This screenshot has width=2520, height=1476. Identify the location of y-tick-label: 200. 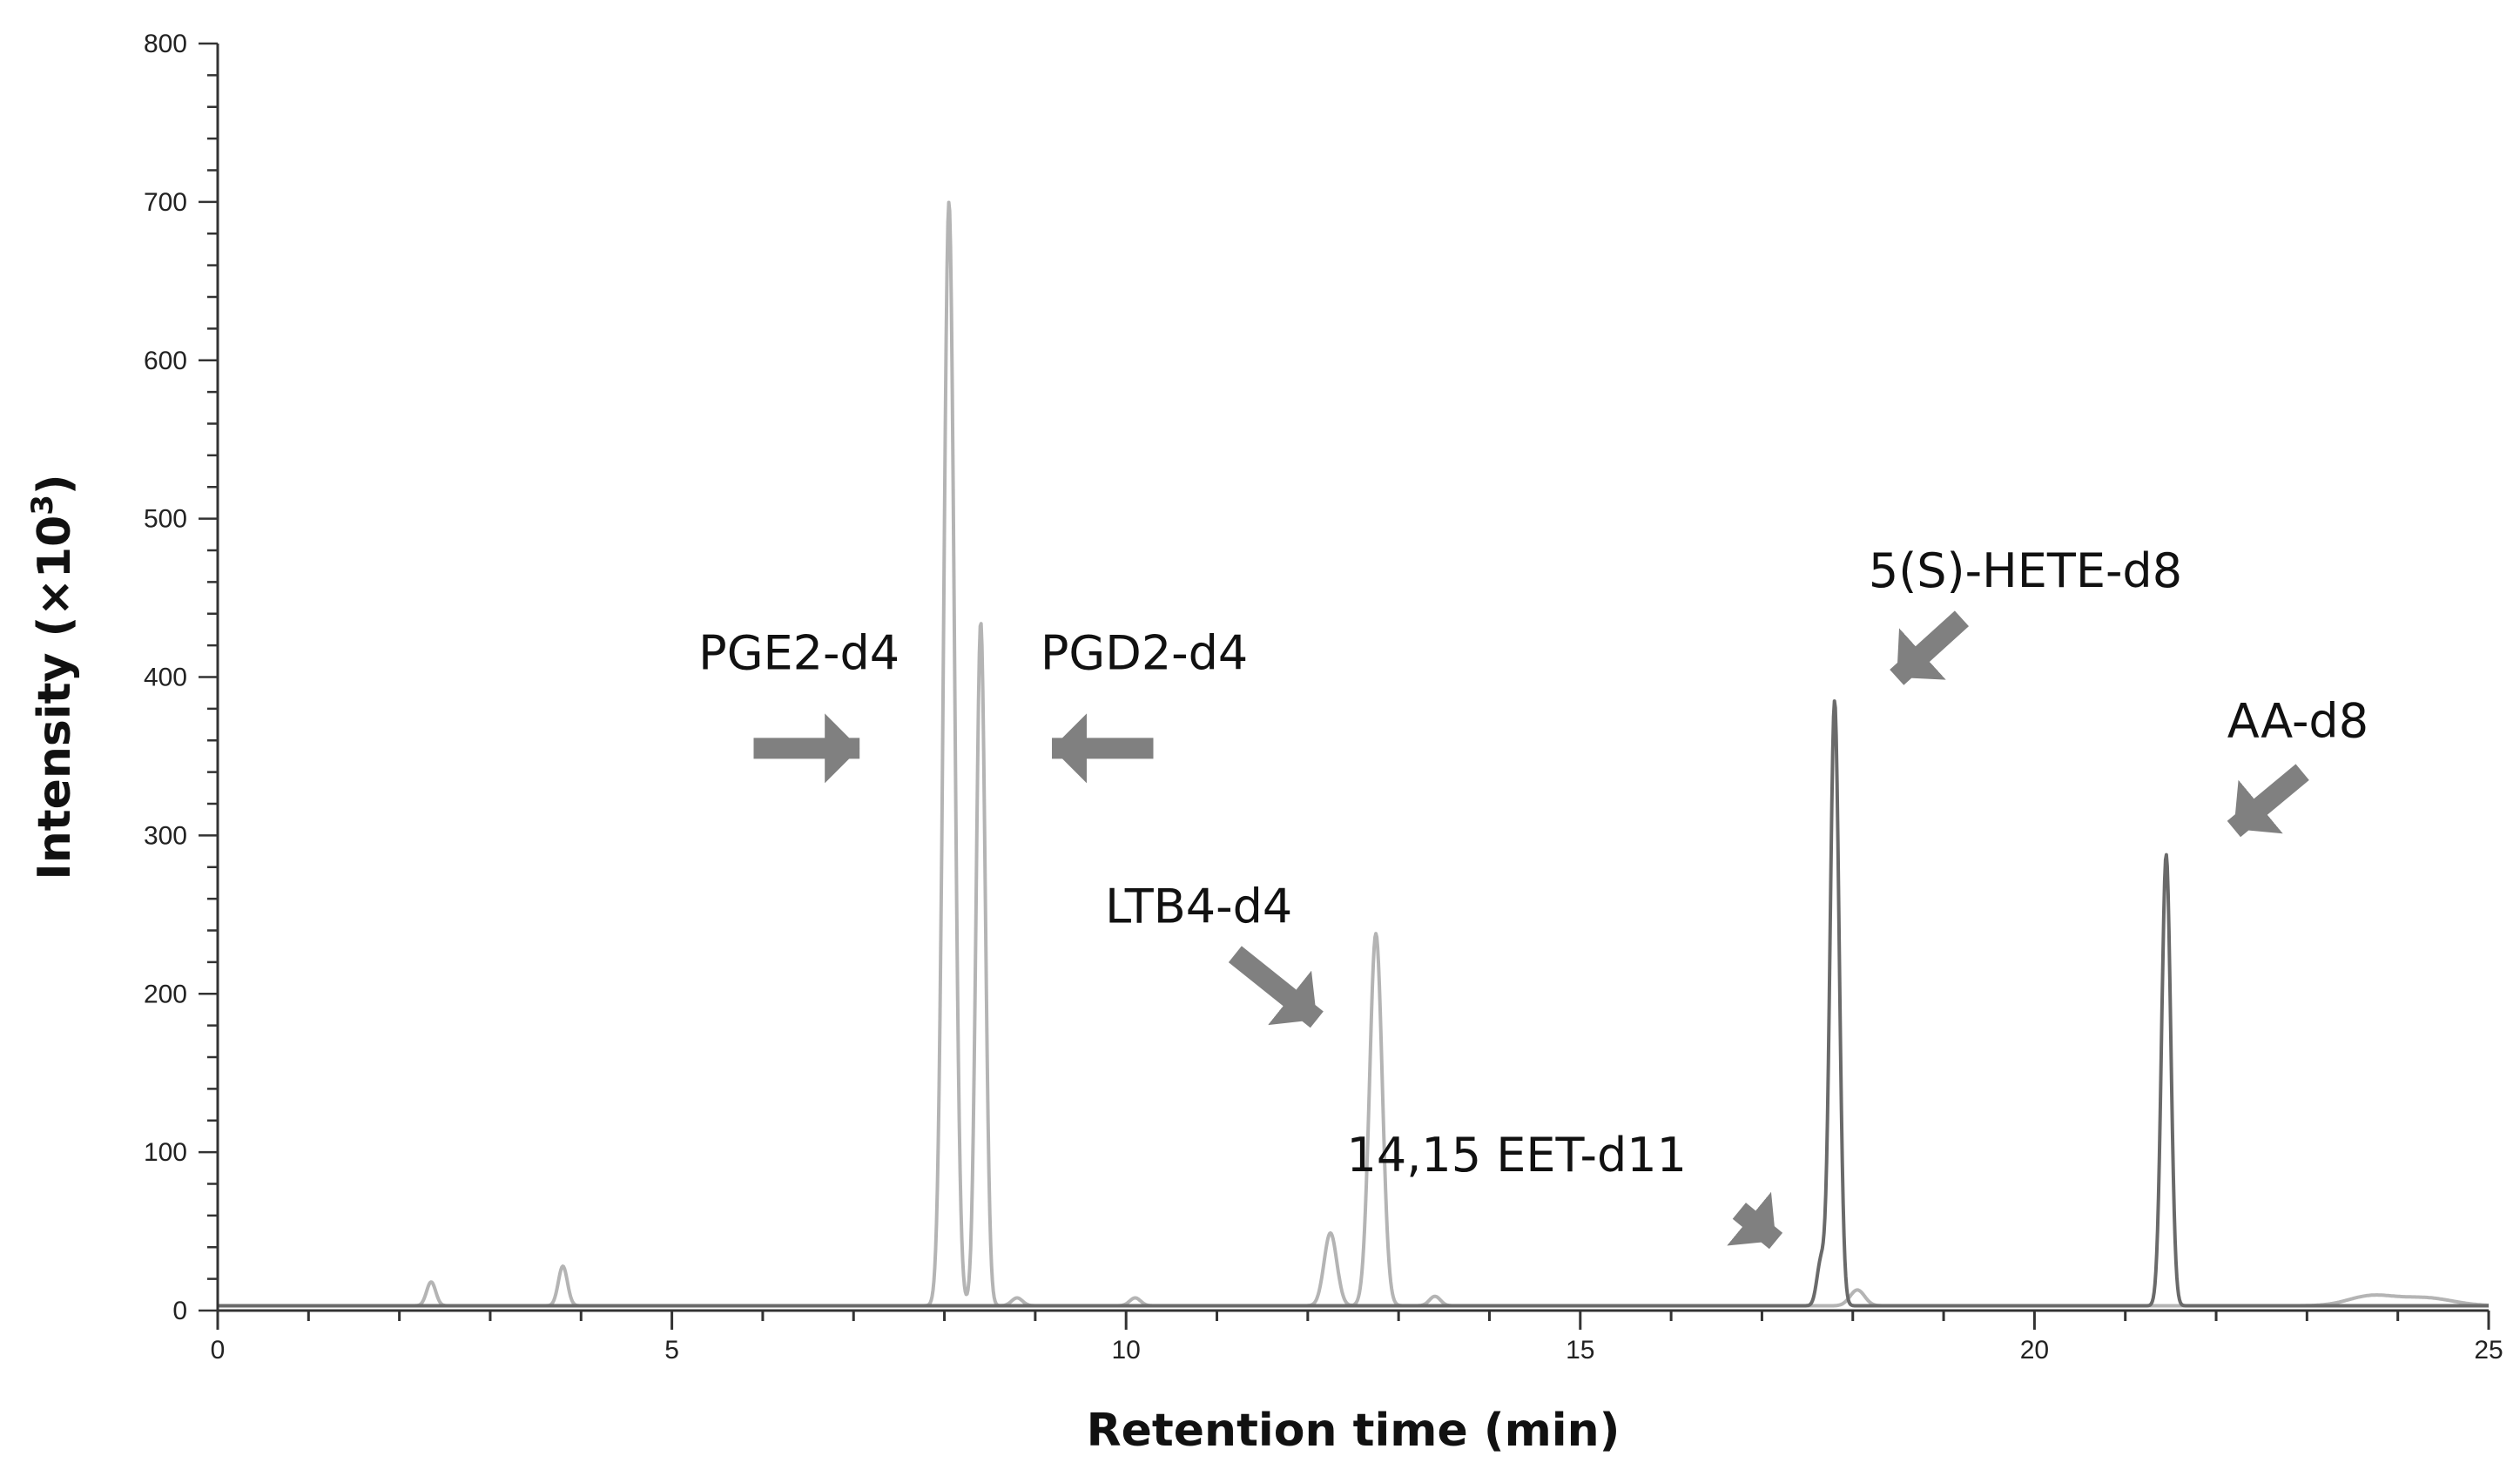
(165, 994).